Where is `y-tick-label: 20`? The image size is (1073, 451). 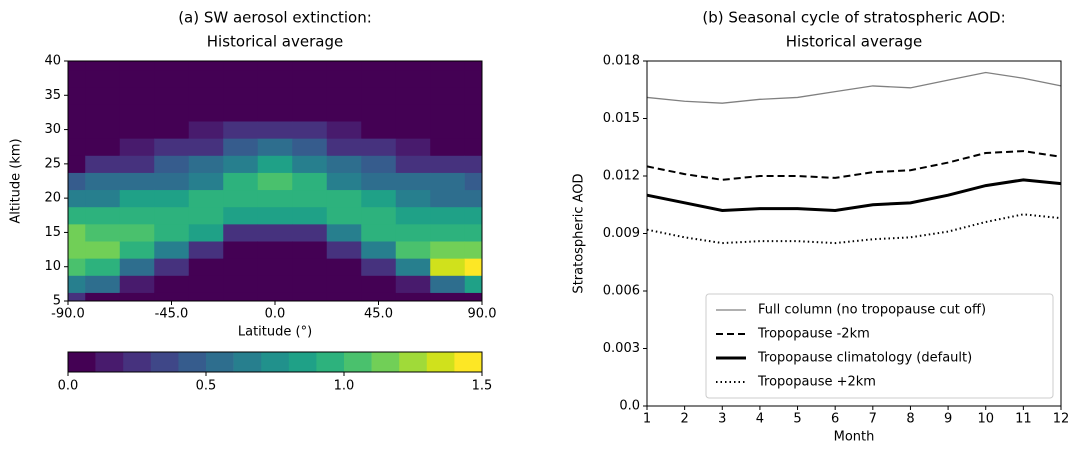 y-tick-label: 20 is located at coordinates (52, 198).